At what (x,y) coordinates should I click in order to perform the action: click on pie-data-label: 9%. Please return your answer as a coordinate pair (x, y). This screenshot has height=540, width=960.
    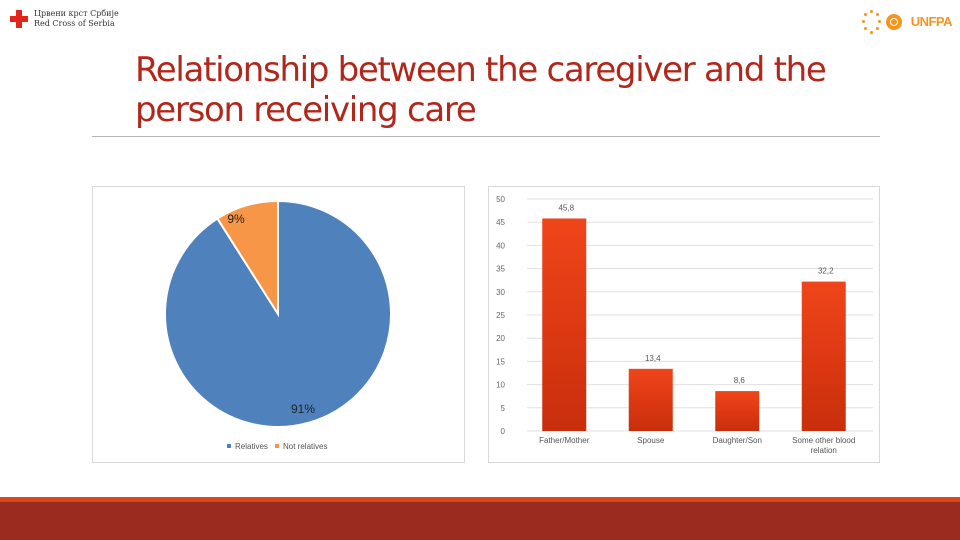
    Looking at the image, I should click on (236, 219).